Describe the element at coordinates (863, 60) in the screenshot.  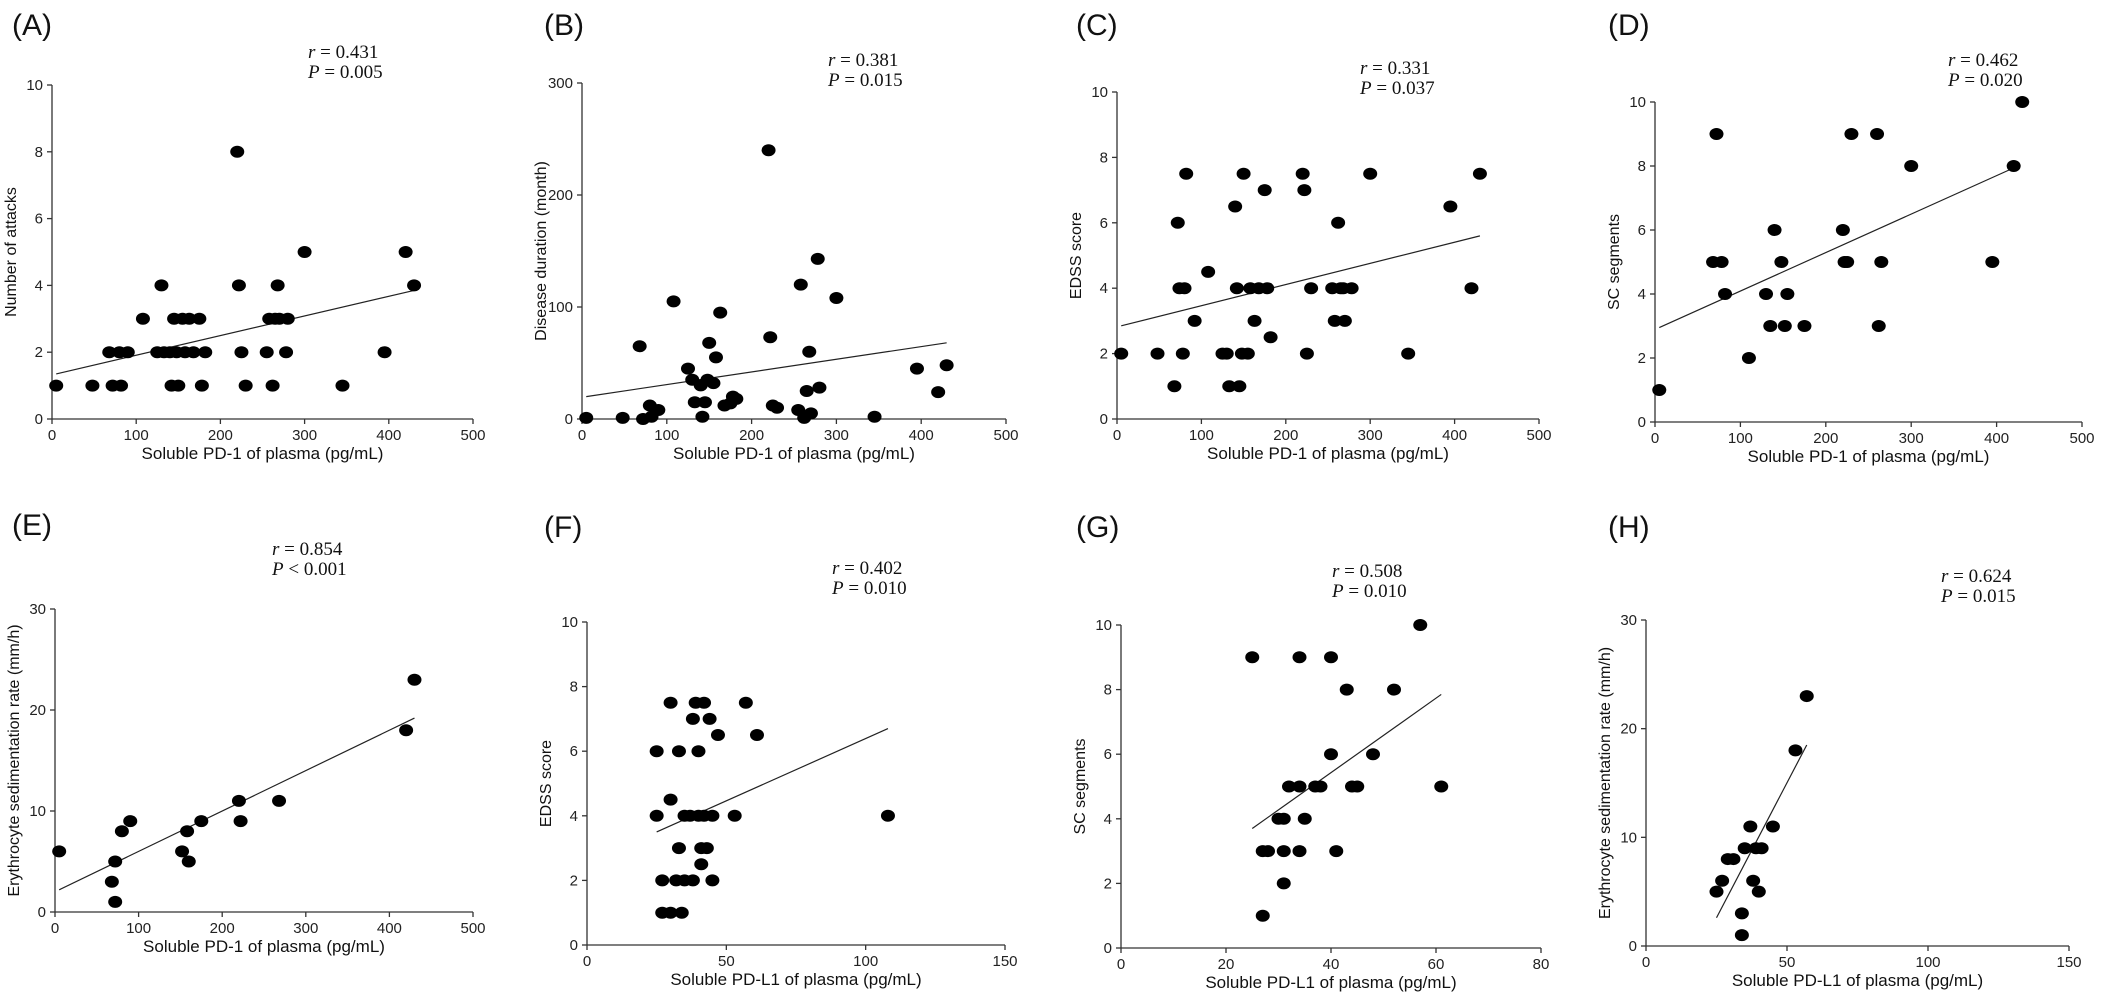
I see `correlation-r: r = 0.381` at that location.